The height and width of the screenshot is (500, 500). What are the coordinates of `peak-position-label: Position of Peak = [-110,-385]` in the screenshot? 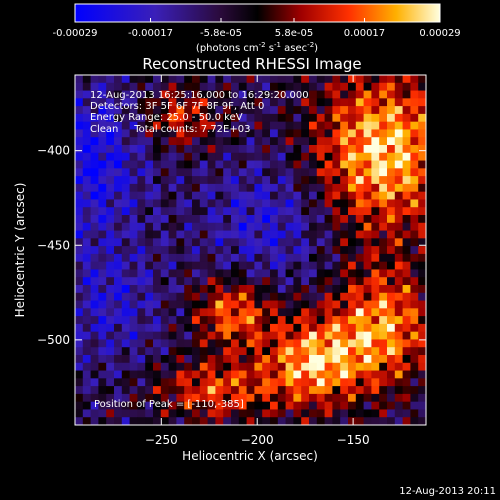 It's located at (169, 404).